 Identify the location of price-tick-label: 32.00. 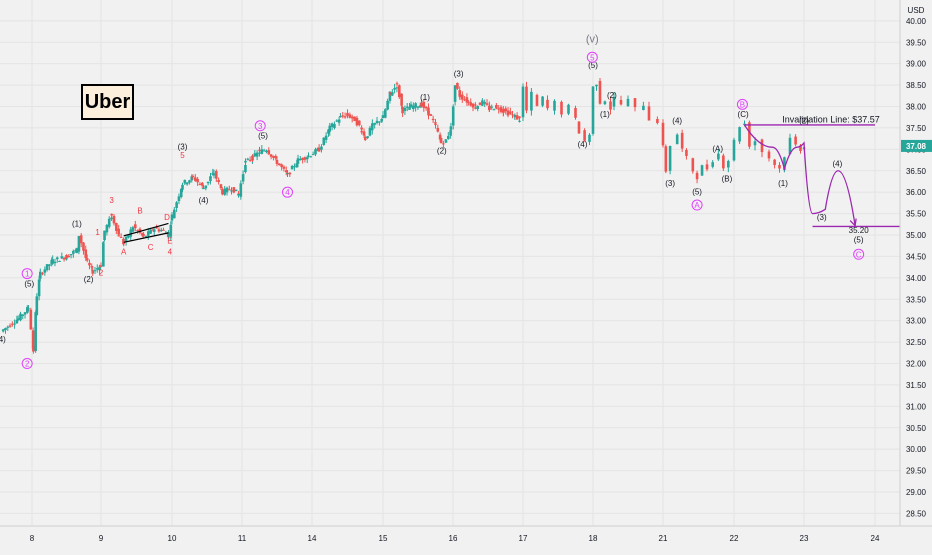
(916, 364).